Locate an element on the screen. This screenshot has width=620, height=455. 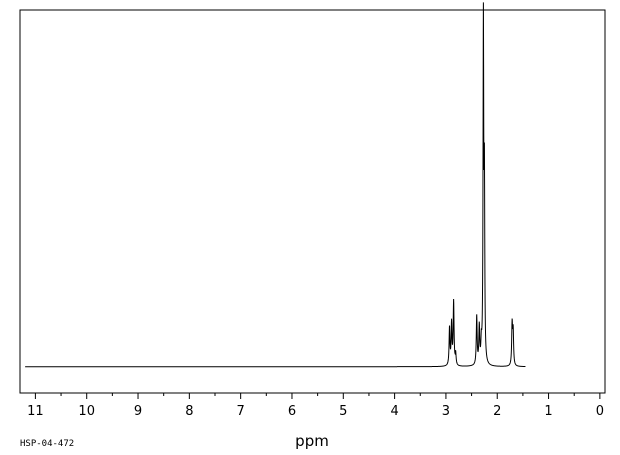
x-tick-label: 3 is located at coordinates (446, 411).